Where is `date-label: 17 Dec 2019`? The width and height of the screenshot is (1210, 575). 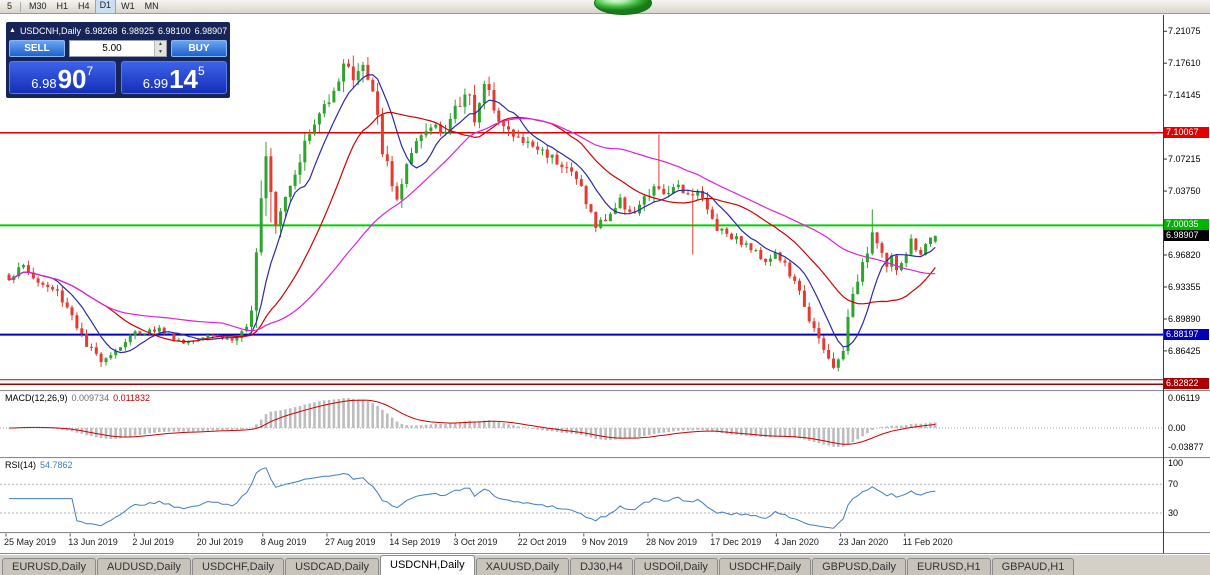 date-label: 17 Dec 2019 is located at coordinates (736, 542).